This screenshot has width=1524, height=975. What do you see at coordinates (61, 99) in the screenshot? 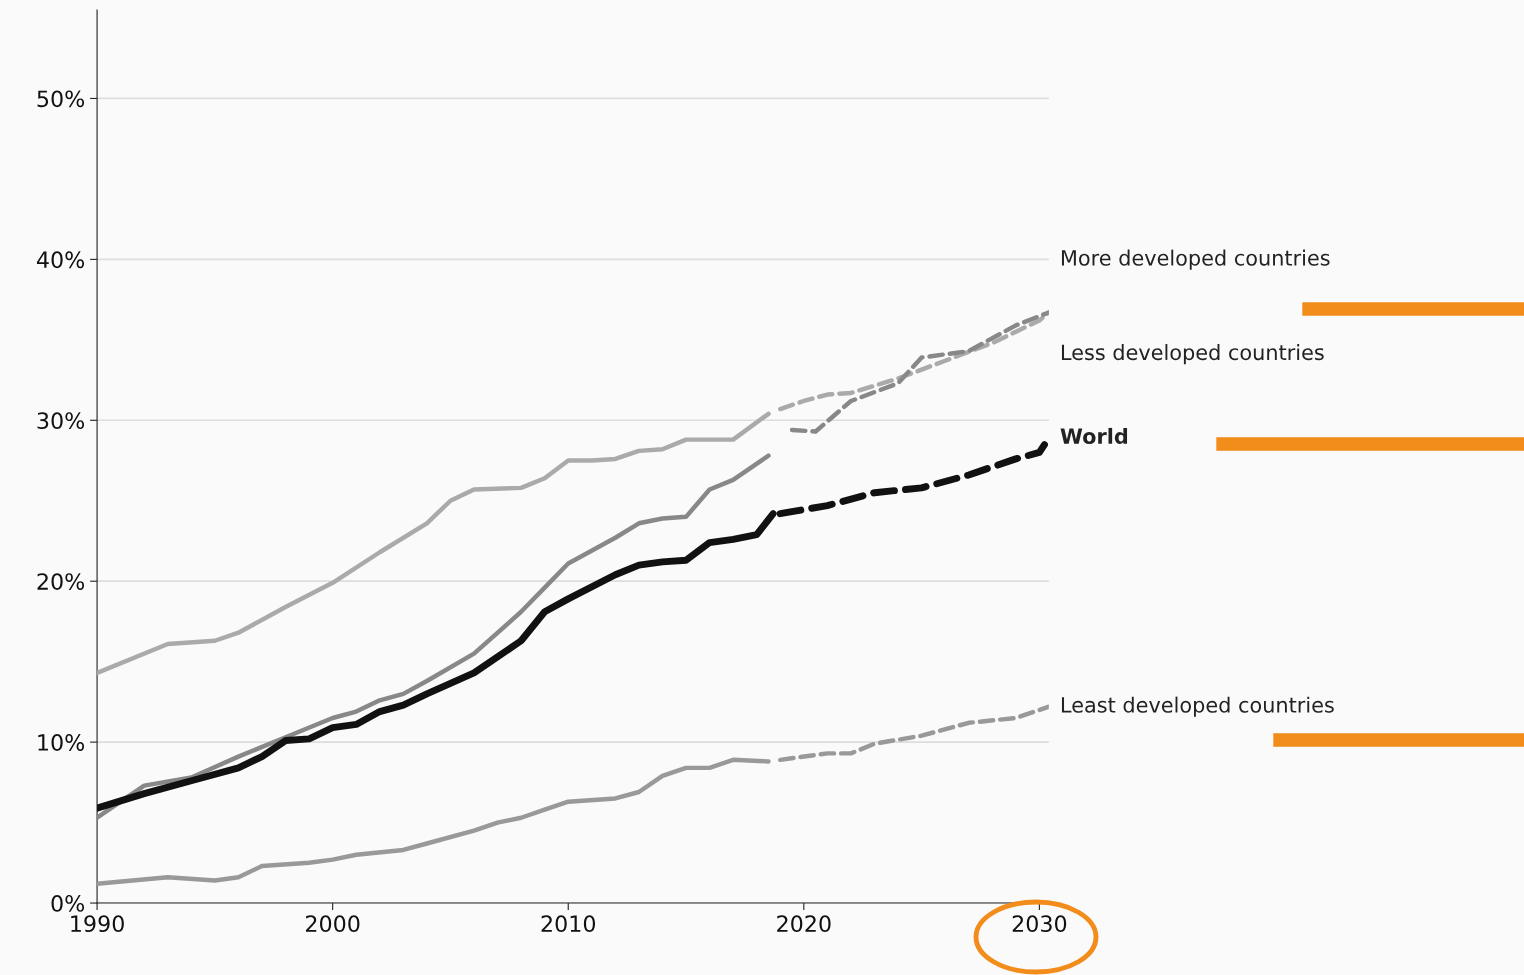
I see `y-tick-label: 50%` at bounding box center [61, 99].